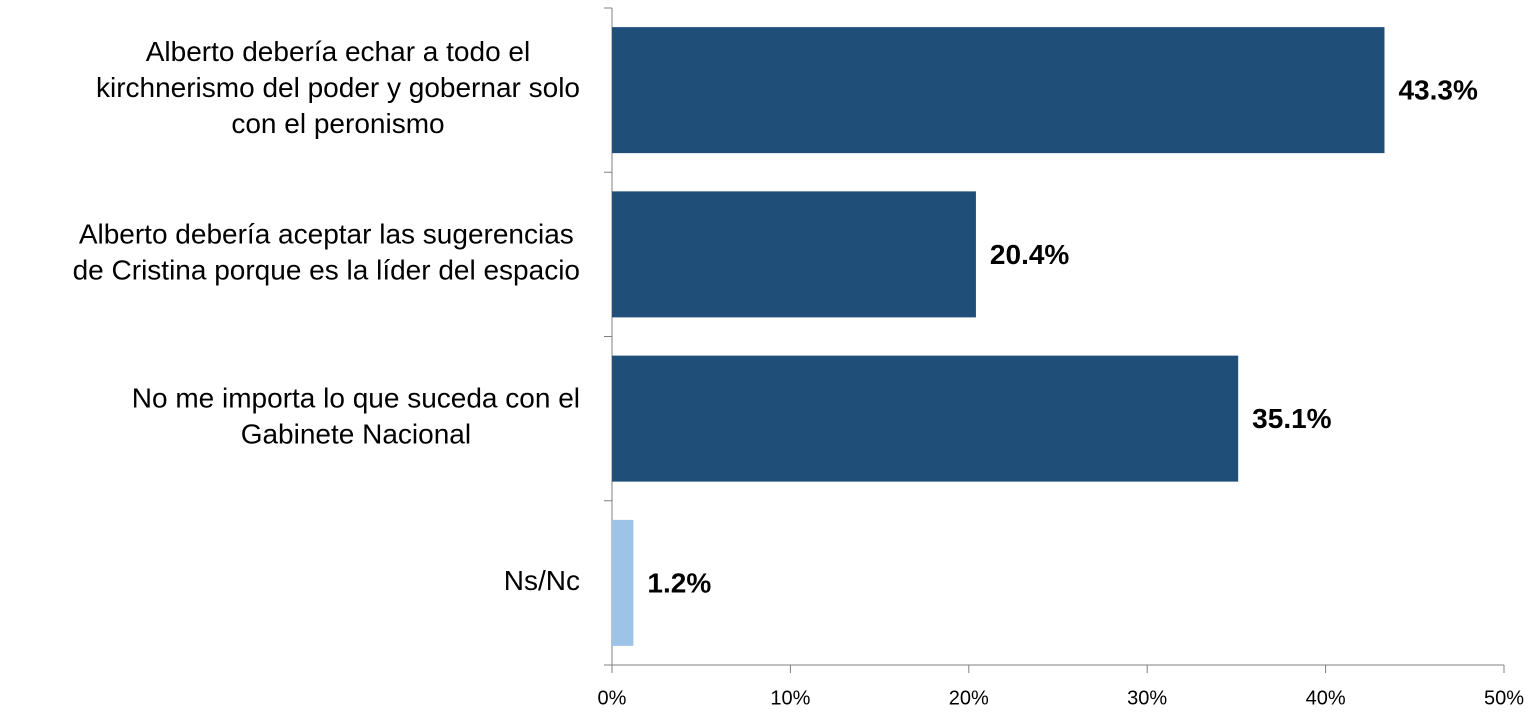 Image resolution: width=1532 pixels, height=712 pixels. Describe the element at coordinates (1326, 698) in the screenshot. I see `x-tick-label: 40%` at that location.